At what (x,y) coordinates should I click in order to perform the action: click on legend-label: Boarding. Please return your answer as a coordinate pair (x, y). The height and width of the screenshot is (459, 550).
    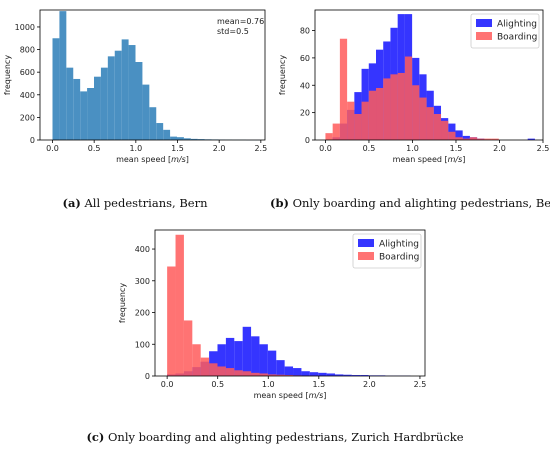
    Looking at the image, I should click on (517, 38).